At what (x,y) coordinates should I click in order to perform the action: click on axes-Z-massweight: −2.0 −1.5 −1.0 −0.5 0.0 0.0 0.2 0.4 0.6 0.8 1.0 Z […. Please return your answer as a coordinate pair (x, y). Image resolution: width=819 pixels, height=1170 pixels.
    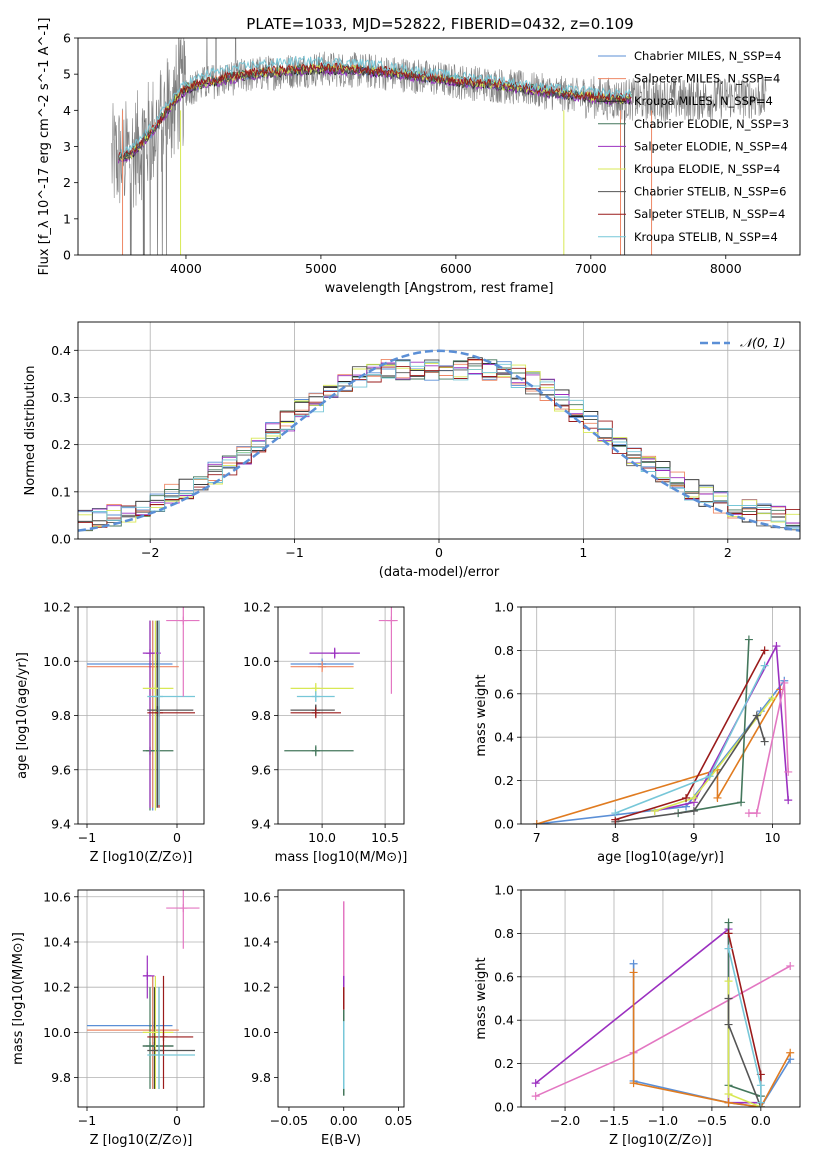
    Looking at the image, I should click on (637, 1015).